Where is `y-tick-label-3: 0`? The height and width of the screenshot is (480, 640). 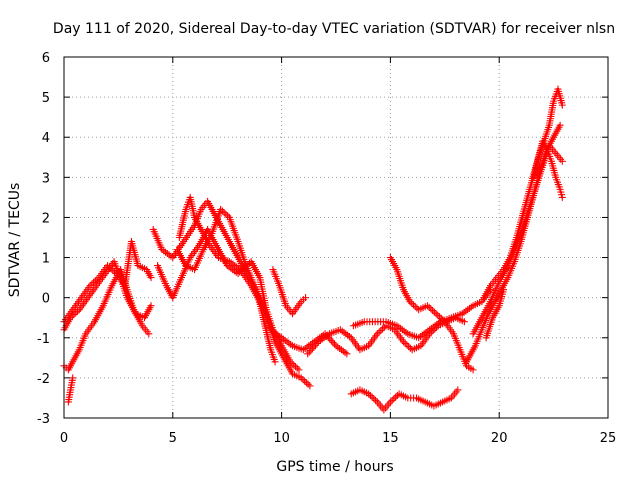
y-tick-label-3: 0 is located at coordinates (46, 299).